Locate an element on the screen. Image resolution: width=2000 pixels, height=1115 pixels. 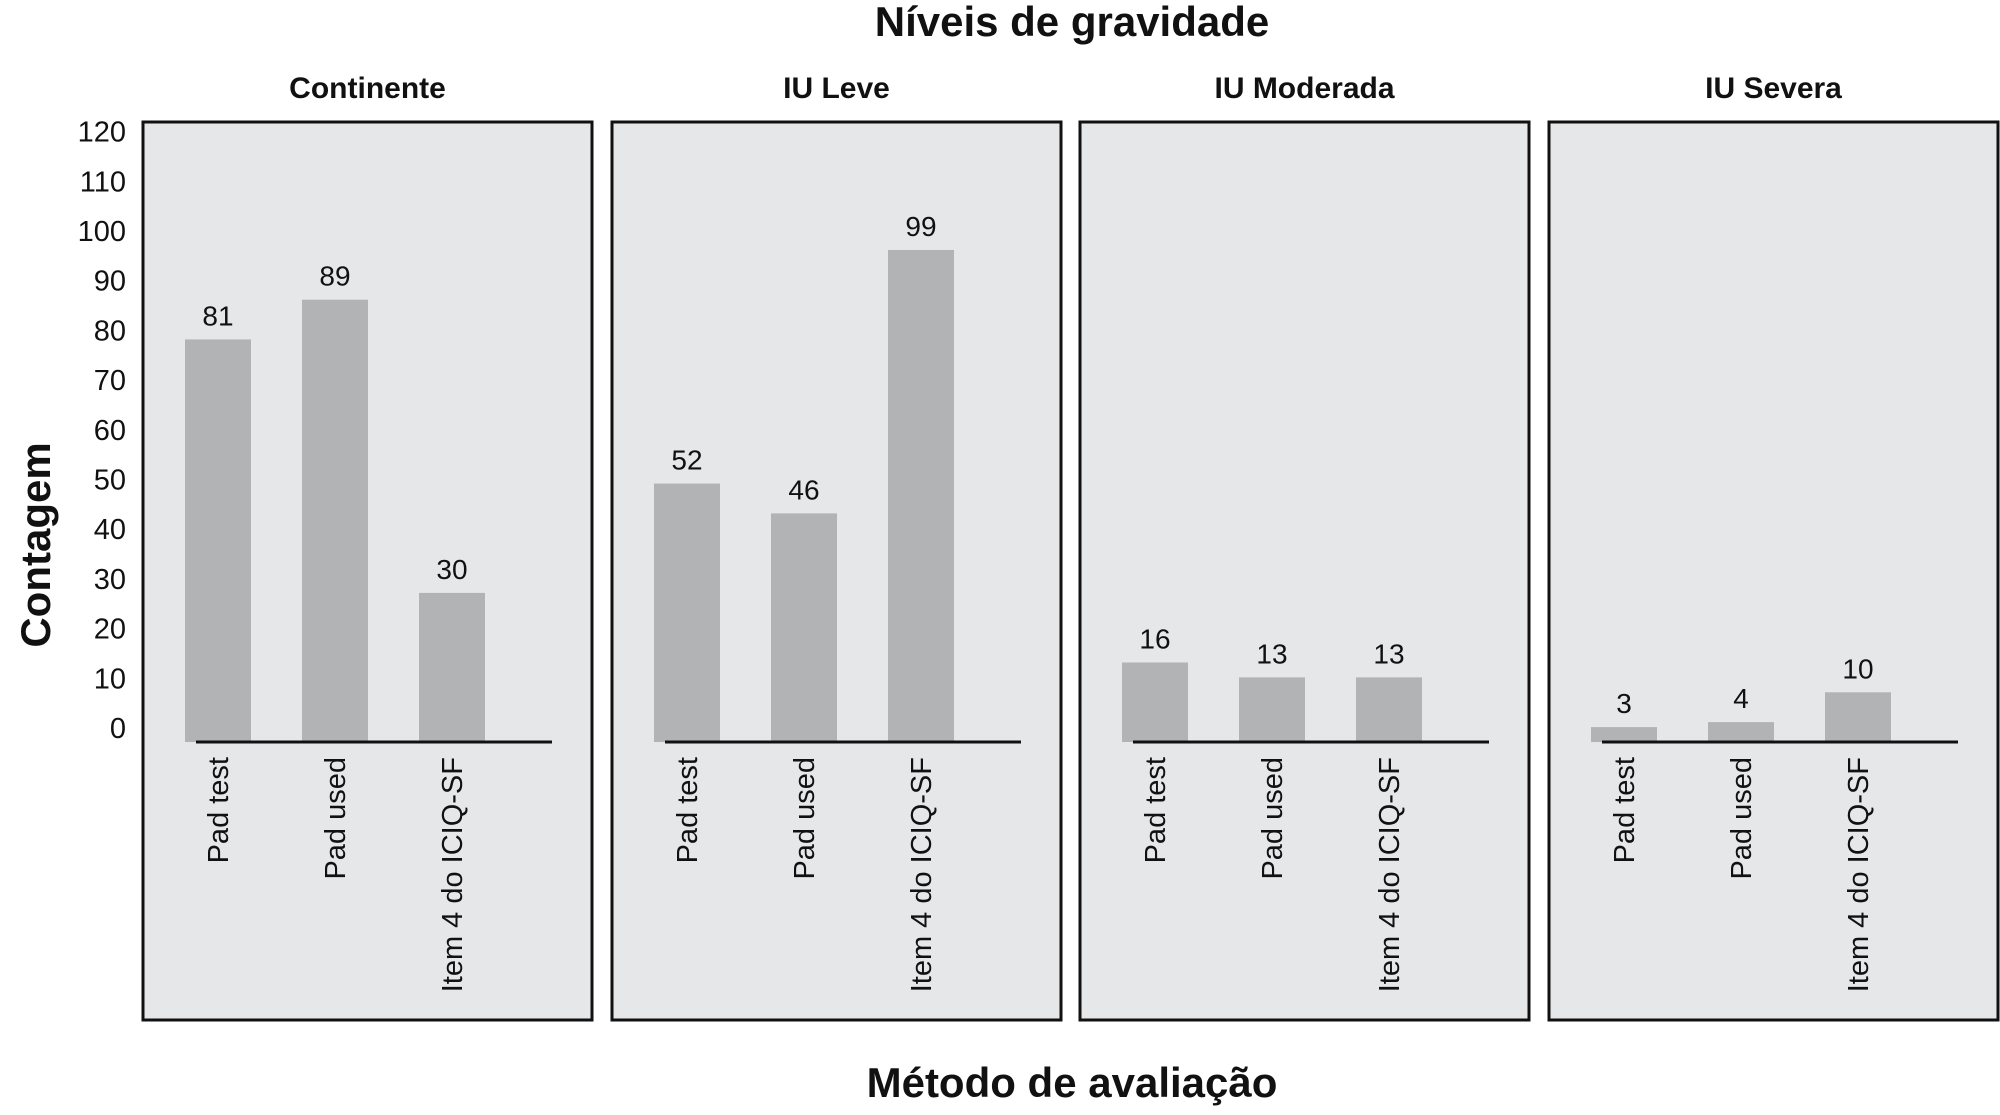
y-tick-label: 50 is located at coordinates (110, 481).